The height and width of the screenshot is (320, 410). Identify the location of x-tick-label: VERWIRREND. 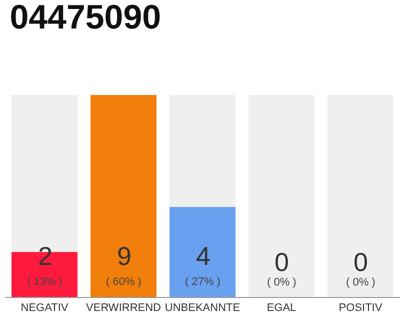
(124, 308).